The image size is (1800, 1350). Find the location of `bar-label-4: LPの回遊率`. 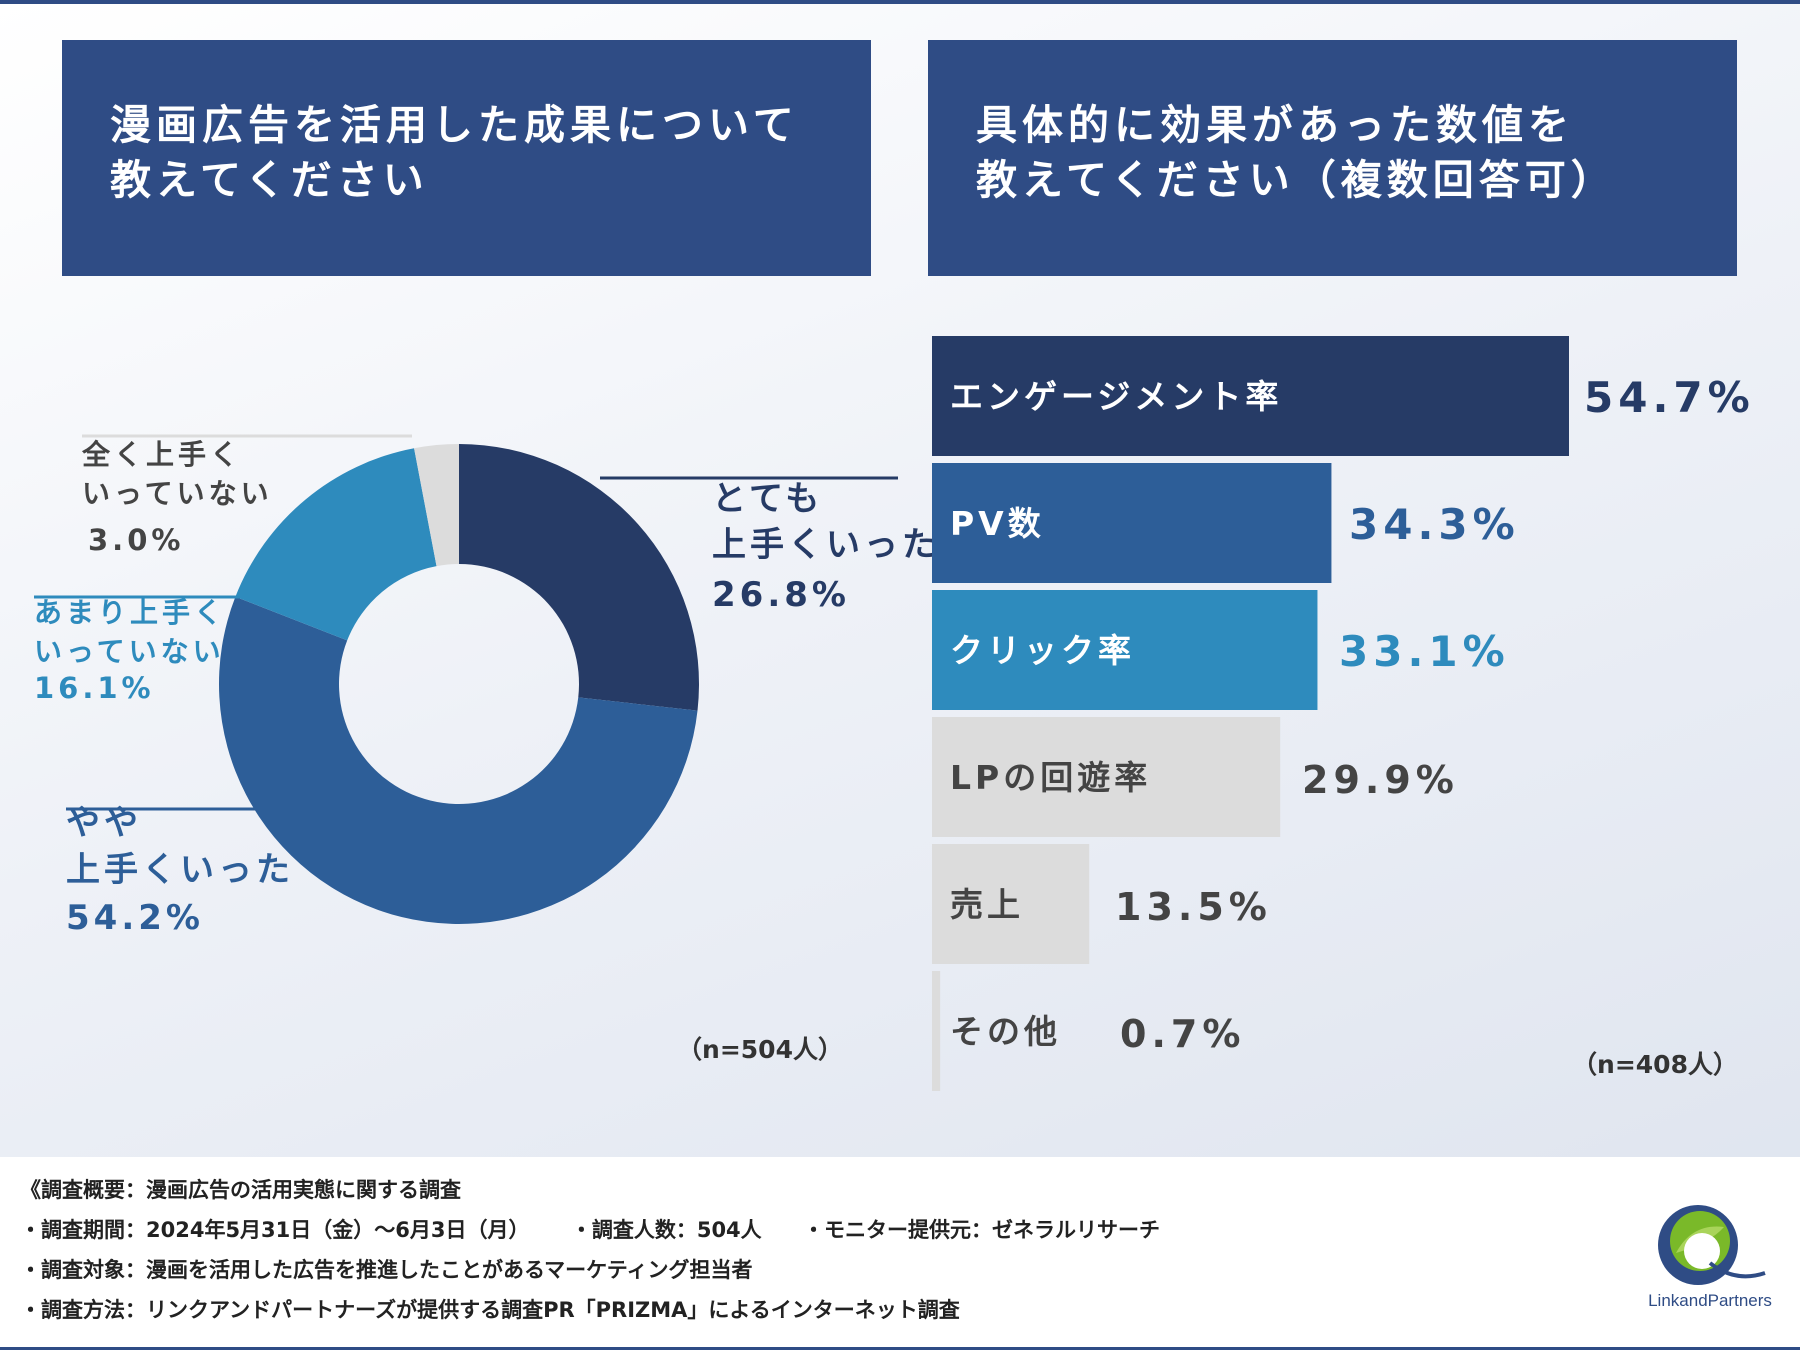

bar-label-4: LPの回遊率 is located at coordinates (1050, 777).